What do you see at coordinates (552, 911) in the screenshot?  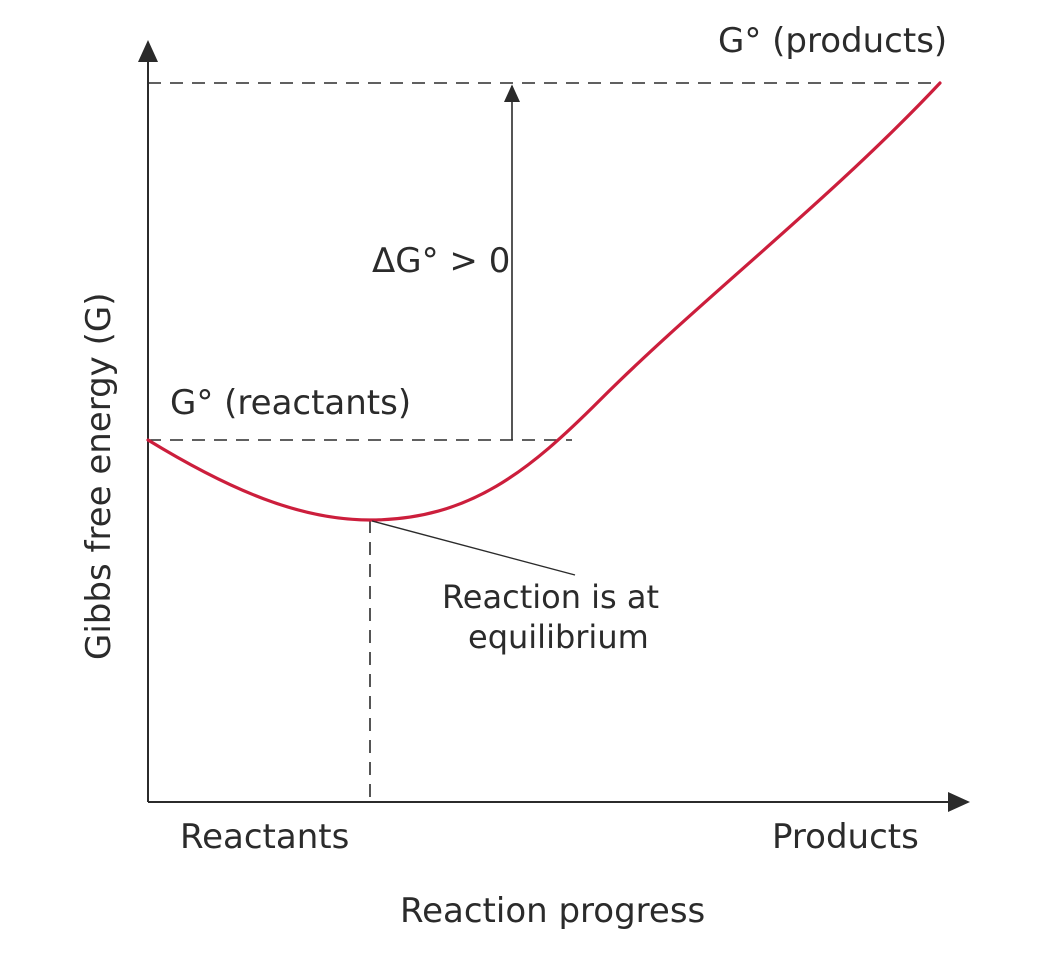 I see `x-axis-label: Reaction progress` at bounding box center [552, 911].